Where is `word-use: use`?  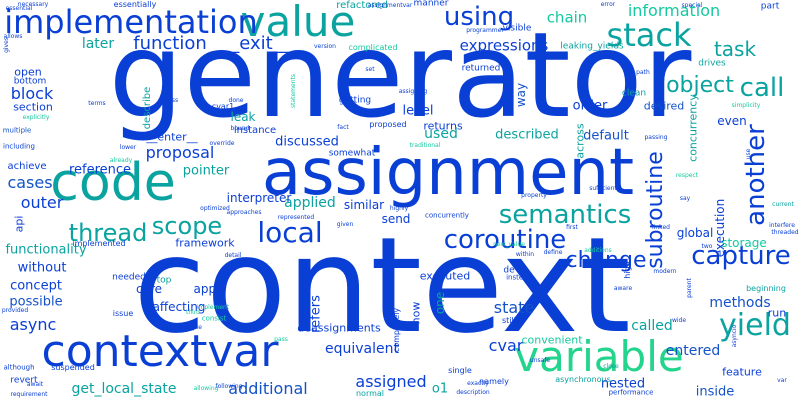
word-use: use is located at coordinates (748, 154).